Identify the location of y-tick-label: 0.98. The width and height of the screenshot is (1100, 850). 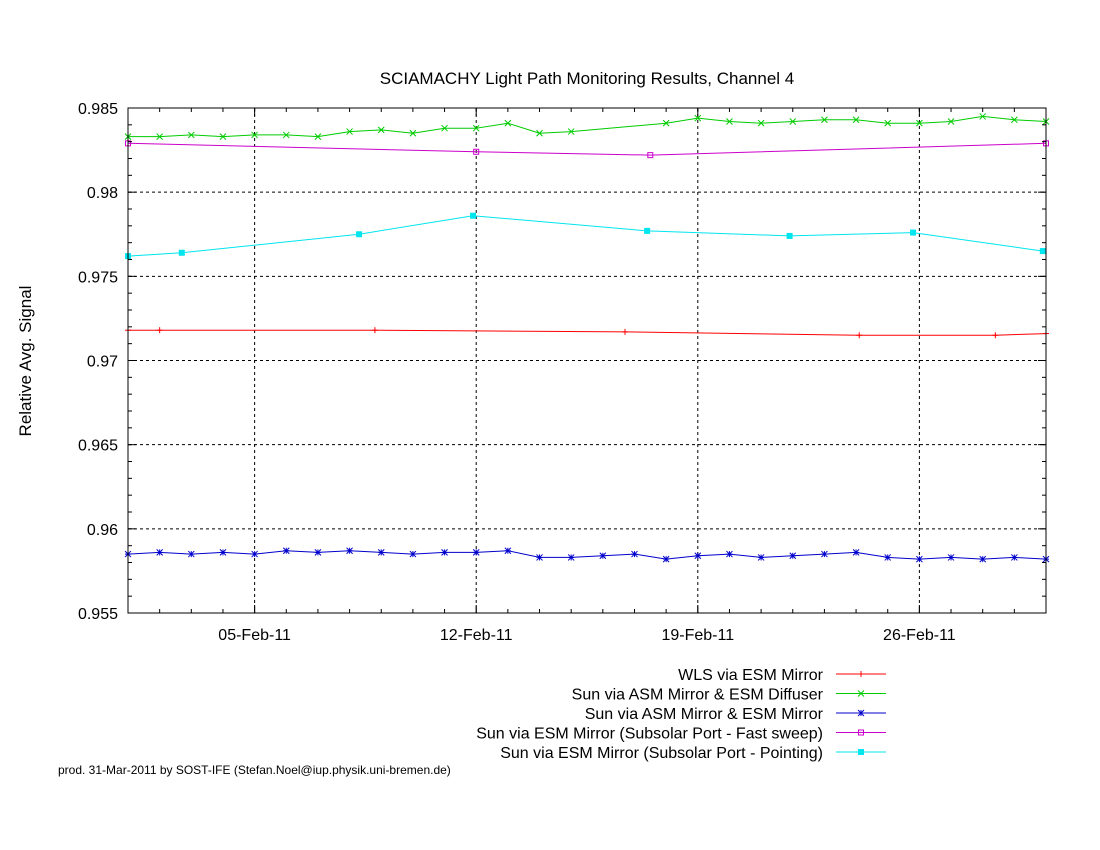
(102, 193).